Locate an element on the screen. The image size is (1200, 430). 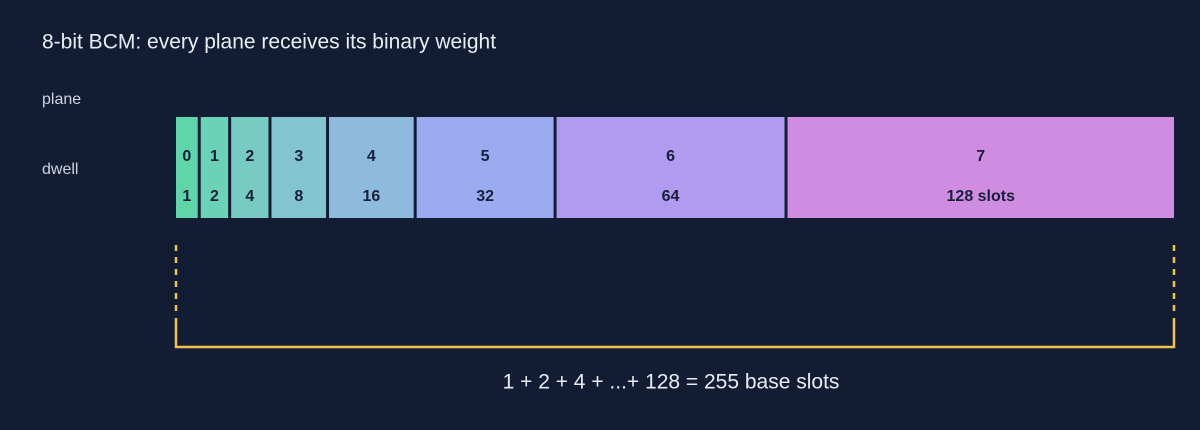
caption: 1 + 2 + 4 + ...+ 128 = 255 base slots is located at coordinates (671, 382).